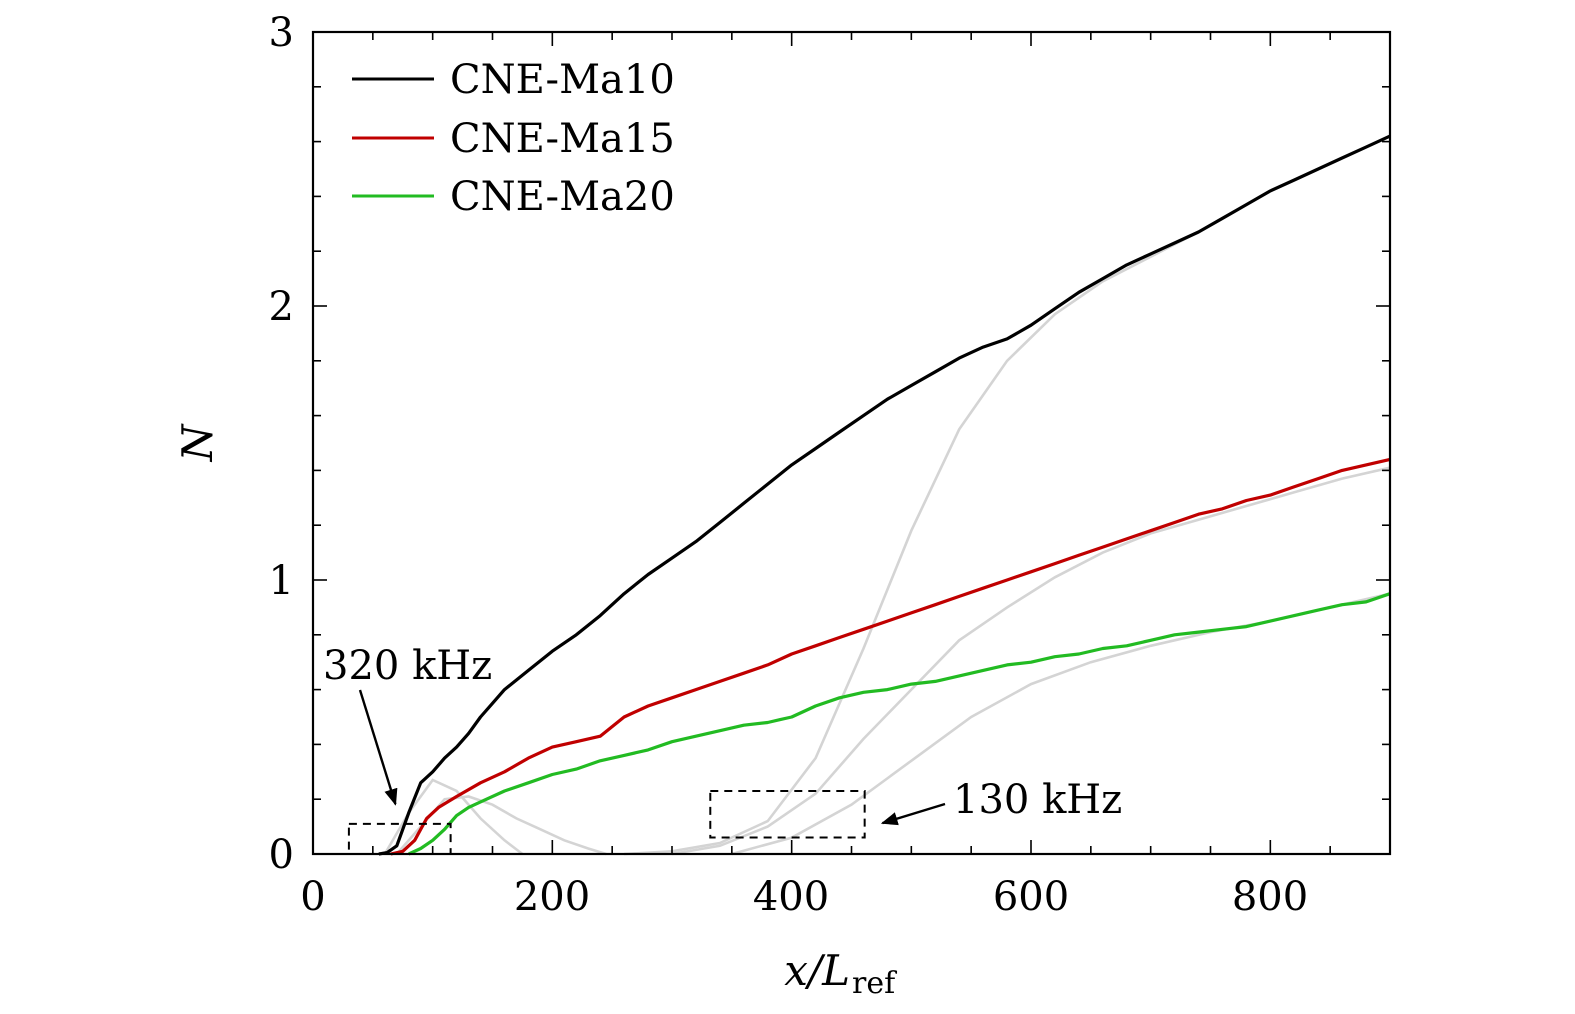 The height and width of the screenshot is (1014, 1575). Describe the element at coordinates (1031, 897) in the screenshot. I see `x-tick-label: 600` at that location.